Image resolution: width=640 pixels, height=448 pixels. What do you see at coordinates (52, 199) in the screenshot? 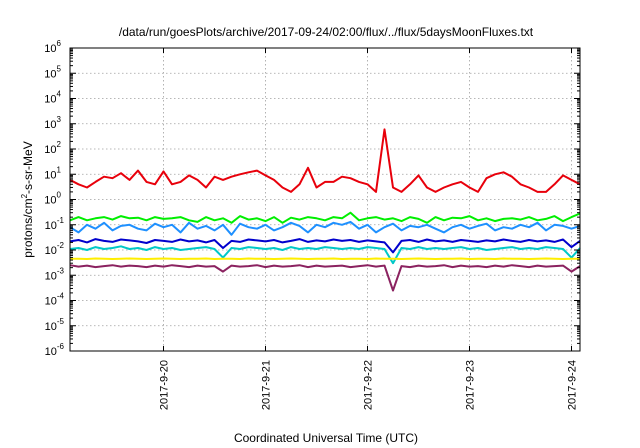
I see `y-tick-label: 10⁰` at bounding box center [52, 199].